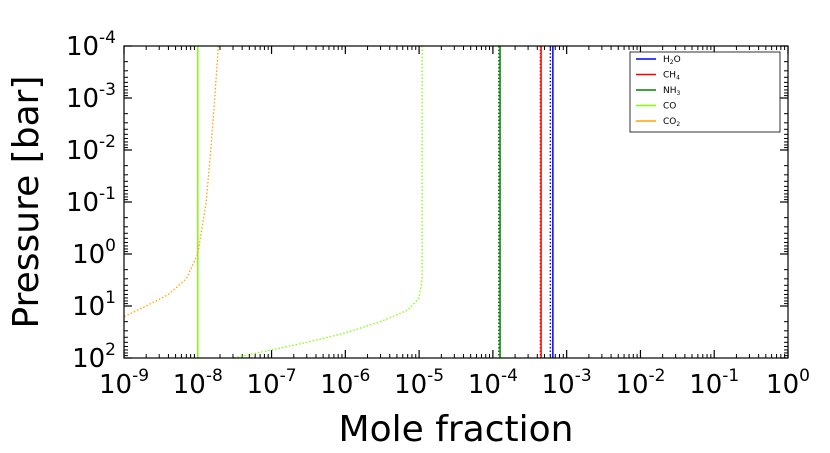  Describe the element at coordinates (456, 429) in the screenshot. I see `x-axis-label: Mole fraction` at that location.